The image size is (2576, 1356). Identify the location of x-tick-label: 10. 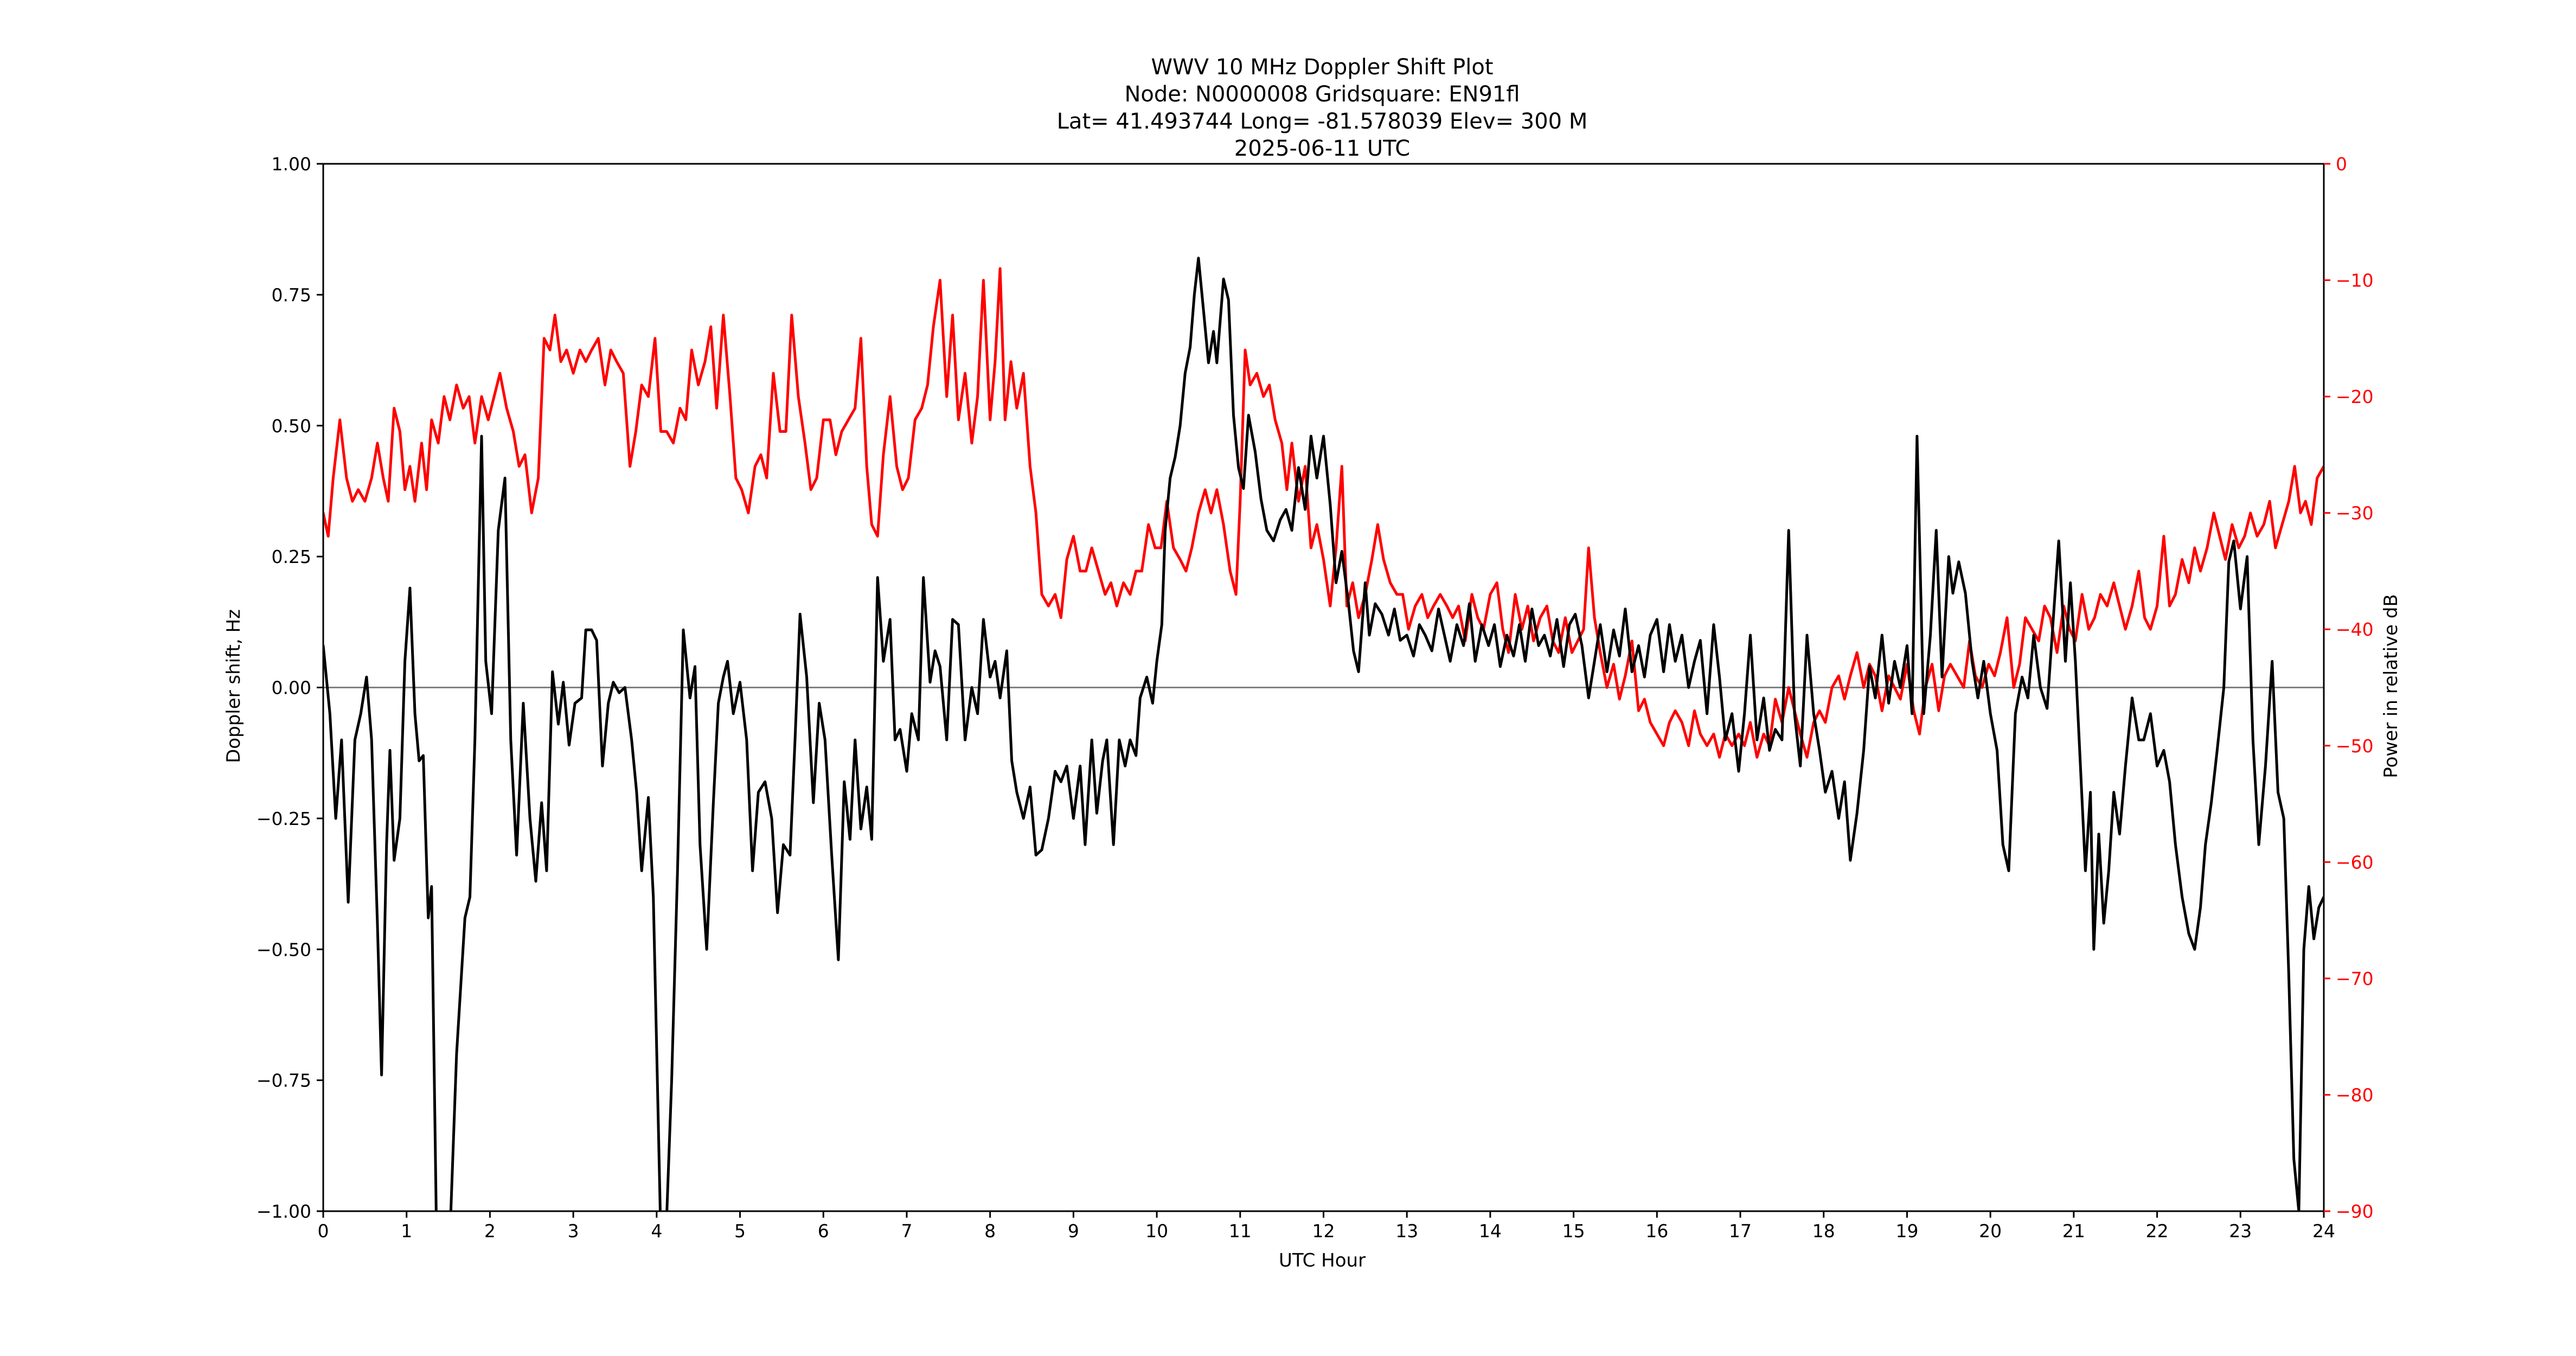
(1156, 1231).